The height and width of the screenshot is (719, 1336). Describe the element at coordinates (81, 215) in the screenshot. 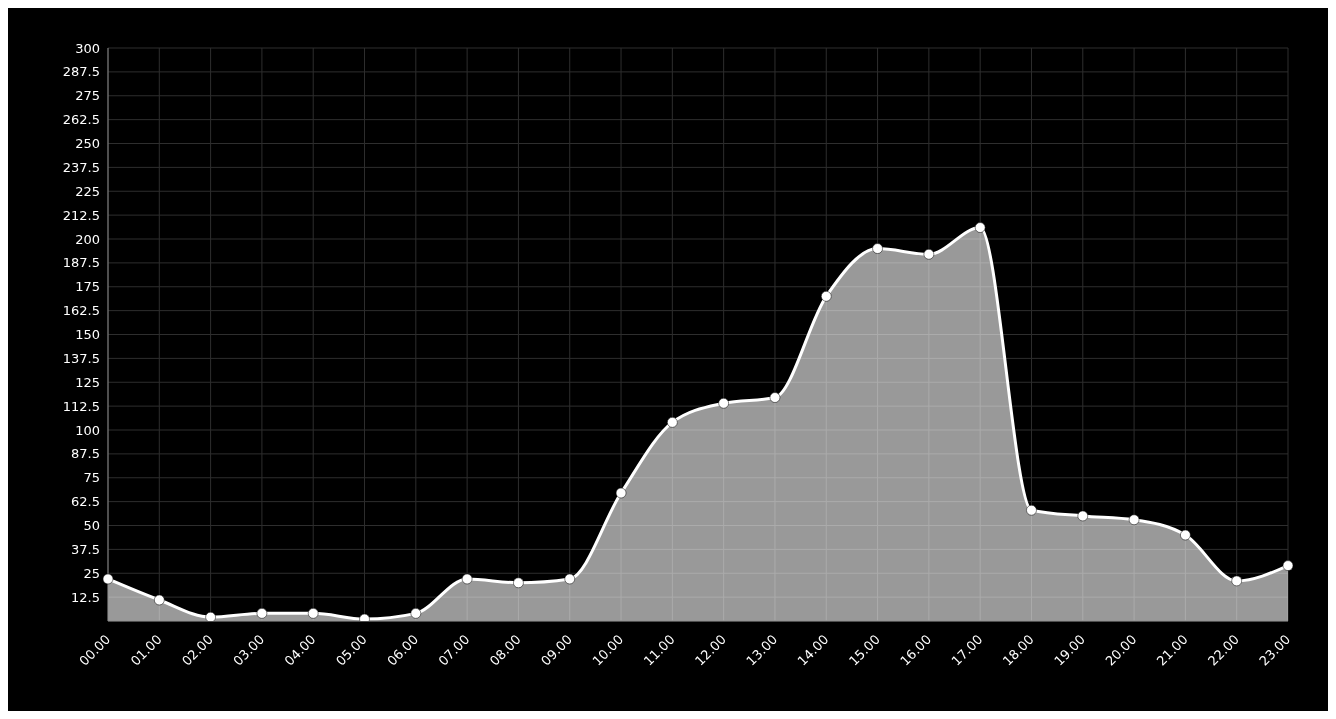

I see `y-tick-label: 212.5` at that location.